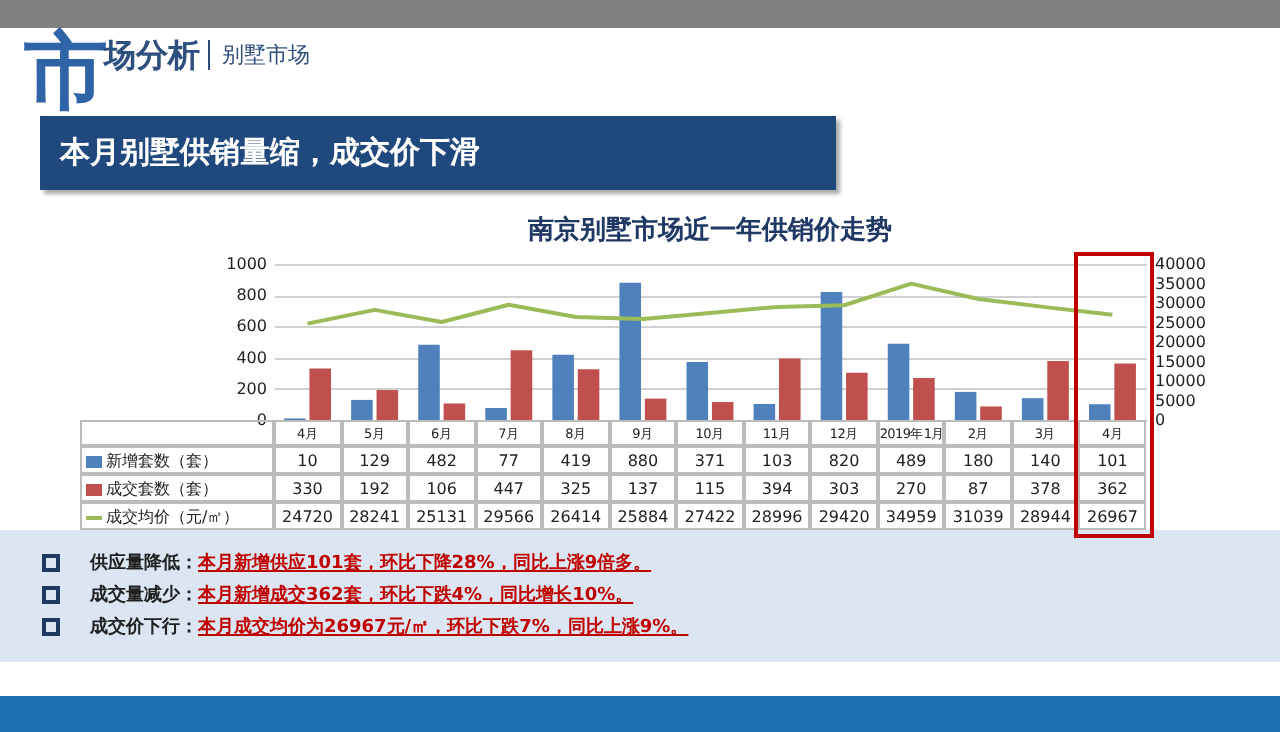 This screenshot has height=732, width=1280. Describe the element at coordinates (710, 460) in the screenshot. I see `data-label: 371` at that location.